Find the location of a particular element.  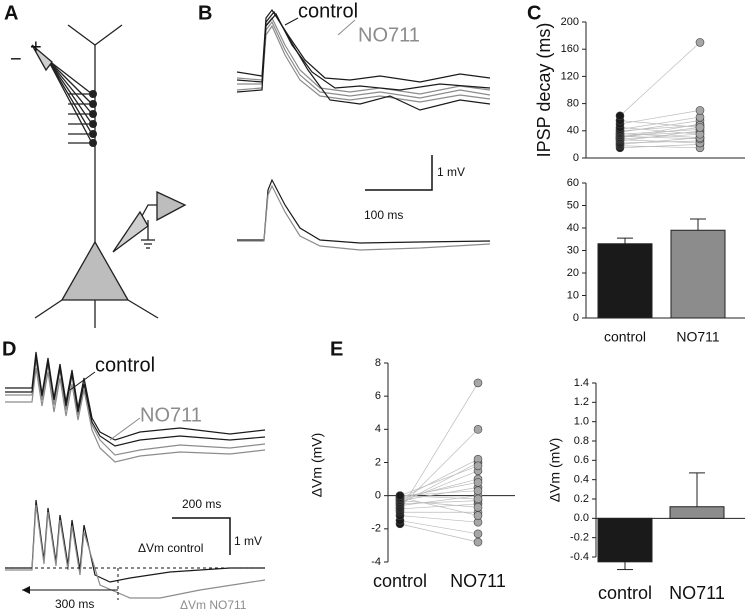

annotation: ΔVm control is located at coordinates (170, 548).